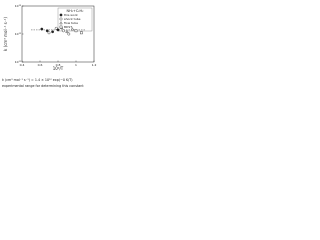 This screenshot has height=240, width=320. What do you see at coordinates (40, 65) in the screenshot?
I see `x-tick-label: 0.6` at bounding box center [40, 65].